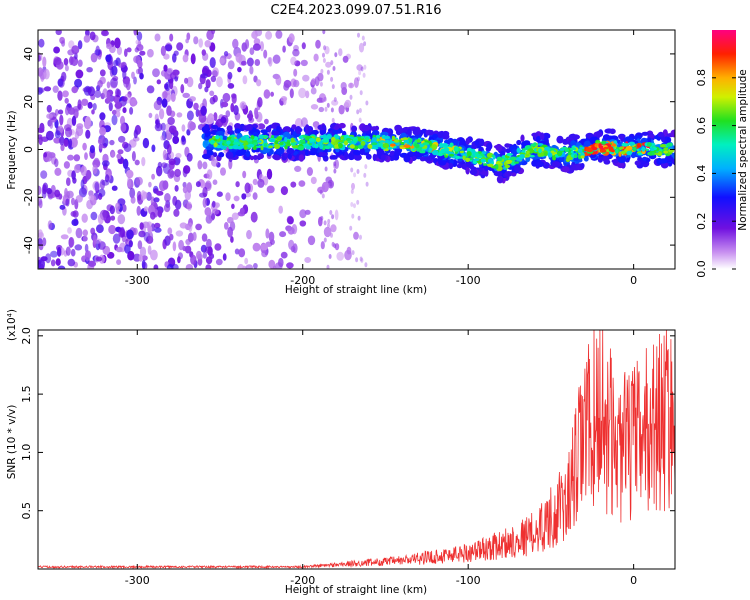  What do you see at coordinates (701, 78) in the screenshot?
I see `colorbar-tick-label: 0.8` at bounding box center [701, 78].